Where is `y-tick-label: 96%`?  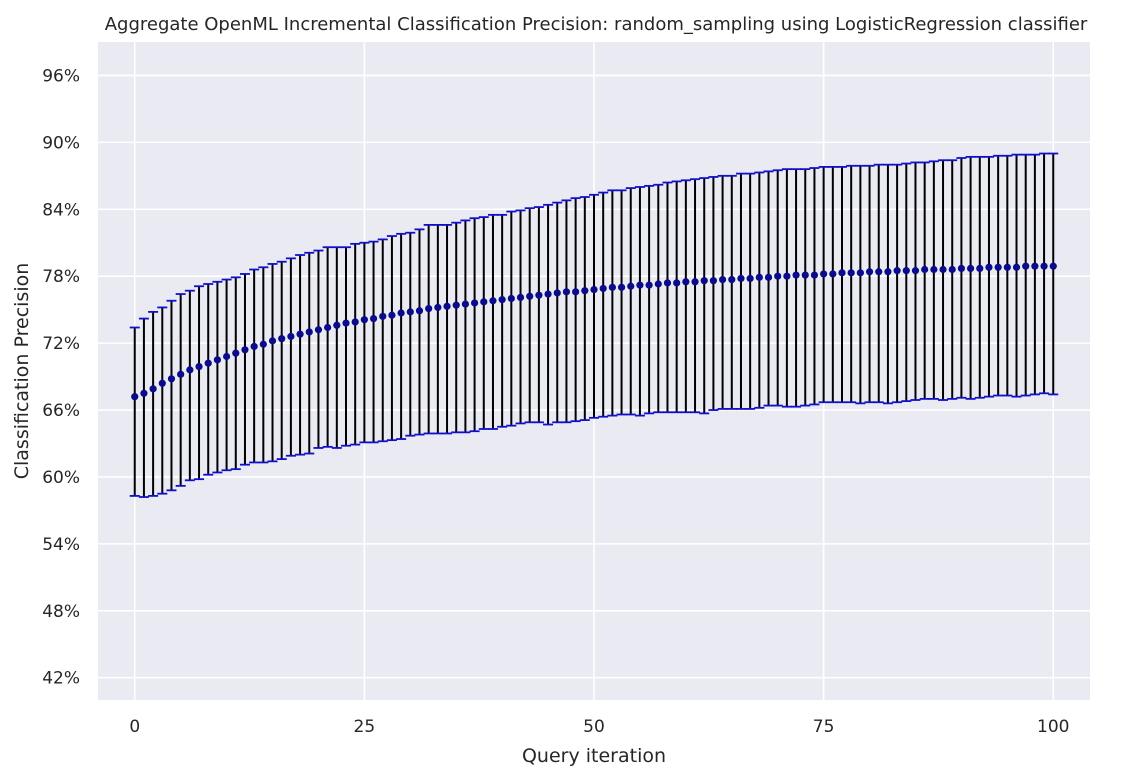 y-tick-label: 96% is located at coordinates (61, 76).